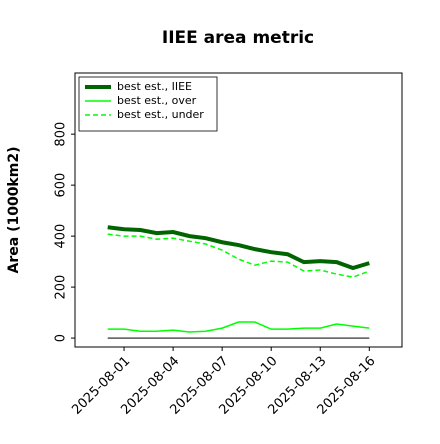  I want to click on y-tick-label: 400, so click(61, 236).